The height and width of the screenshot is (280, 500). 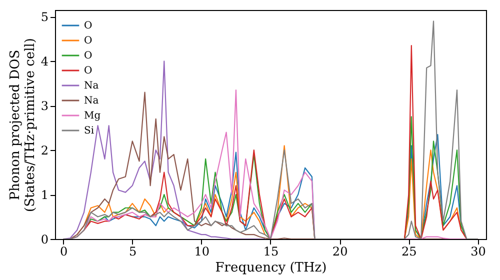 I want to click on x-tick-label: 30, so click(x=478, y=251).